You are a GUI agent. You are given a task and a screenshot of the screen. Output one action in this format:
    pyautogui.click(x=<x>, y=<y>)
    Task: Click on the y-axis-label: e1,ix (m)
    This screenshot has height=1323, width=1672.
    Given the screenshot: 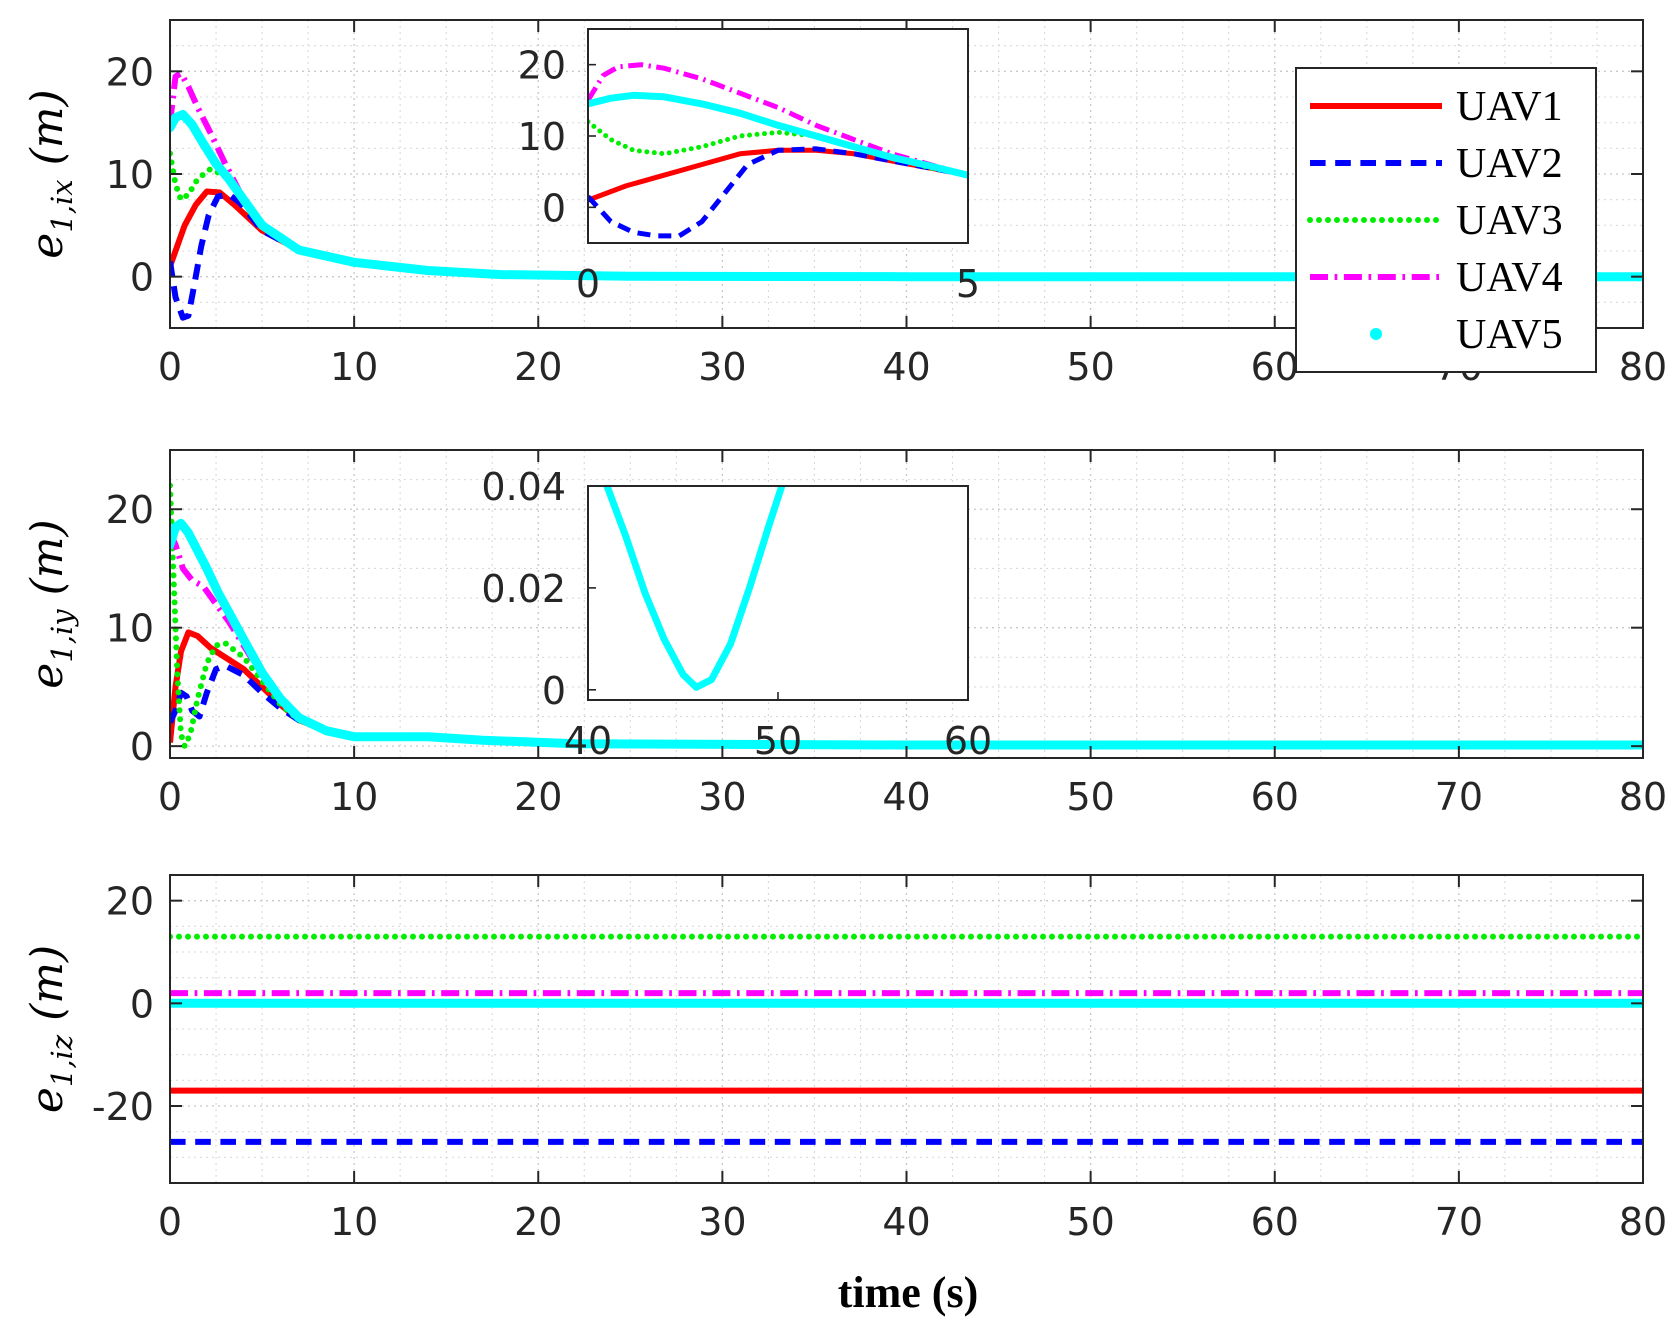 What is the action you would take?
    pyautogui.click(x=50, y=173)
    